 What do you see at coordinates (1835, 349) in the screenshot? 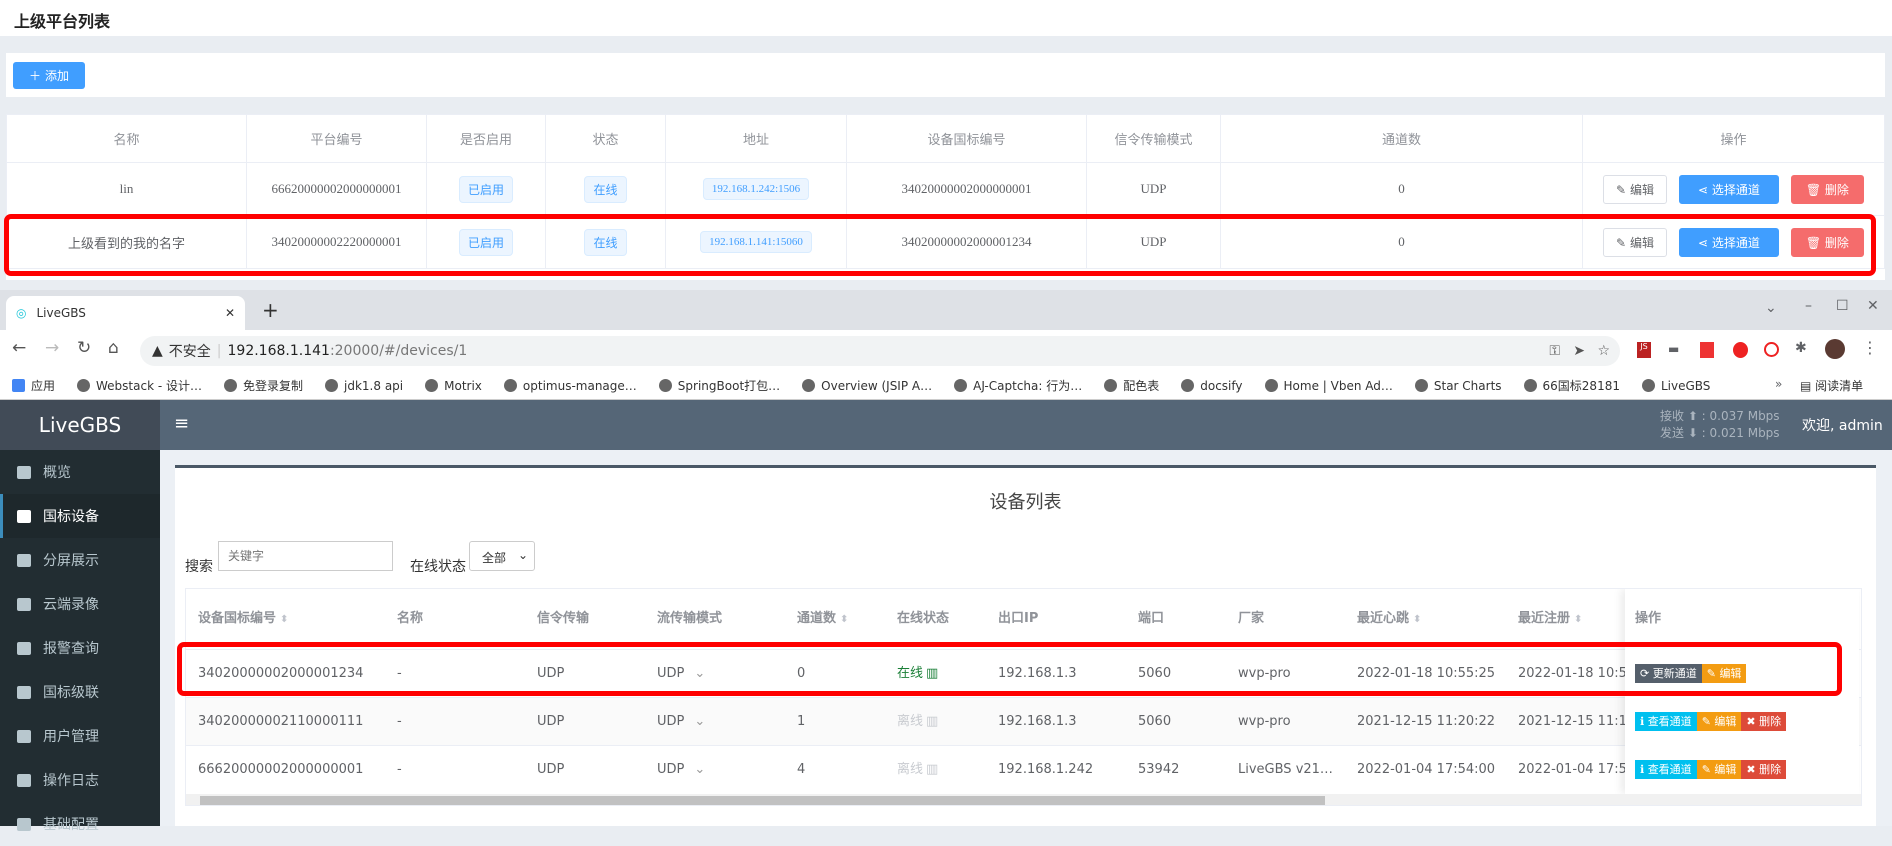
I see `profile-avatar` at bounding box center [1835, 349].